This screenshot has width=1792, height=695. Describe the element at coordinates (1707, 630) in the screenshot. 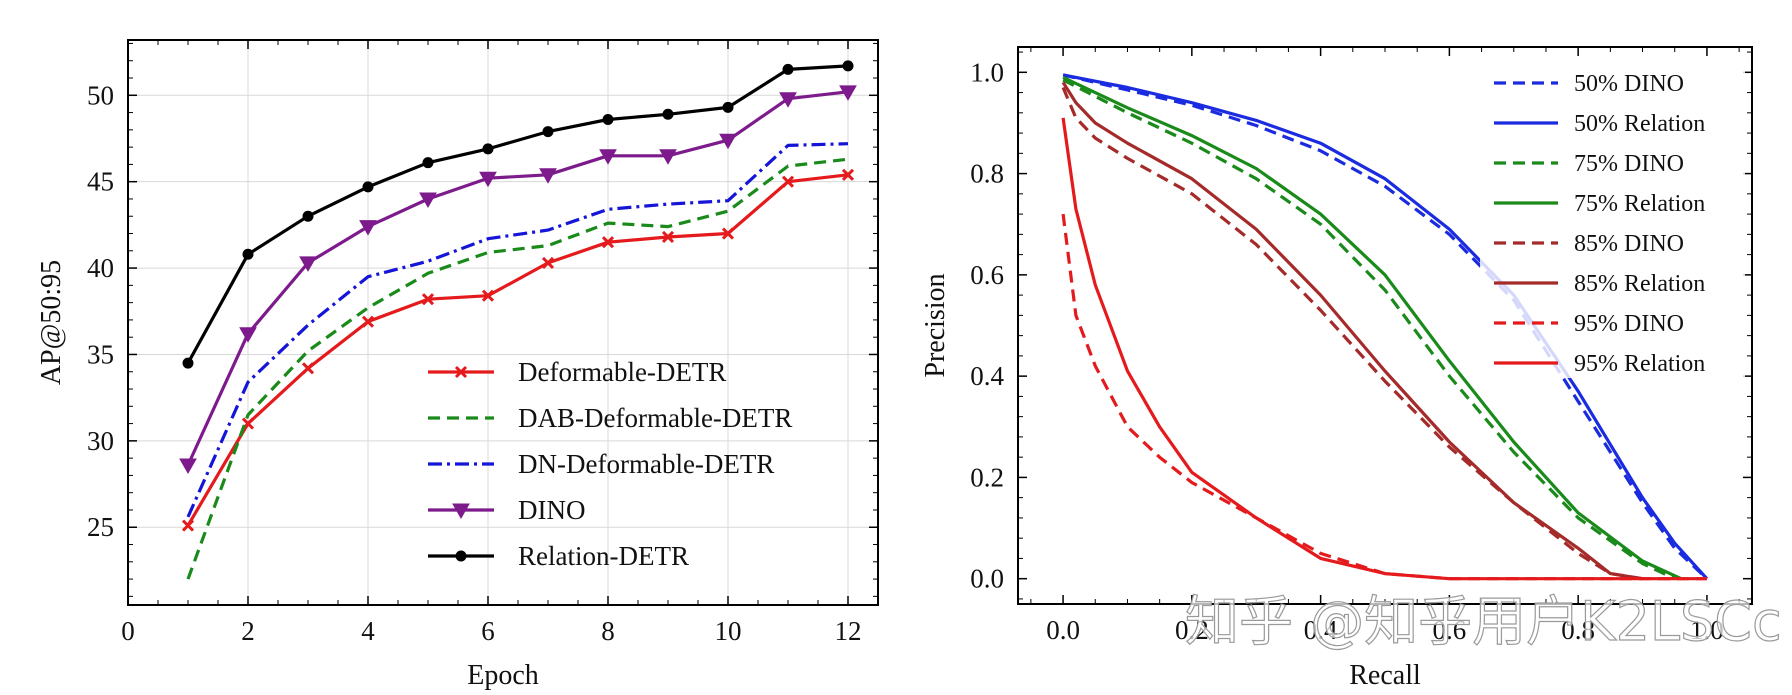

I see `x-tick-label: 1.0` at that location.